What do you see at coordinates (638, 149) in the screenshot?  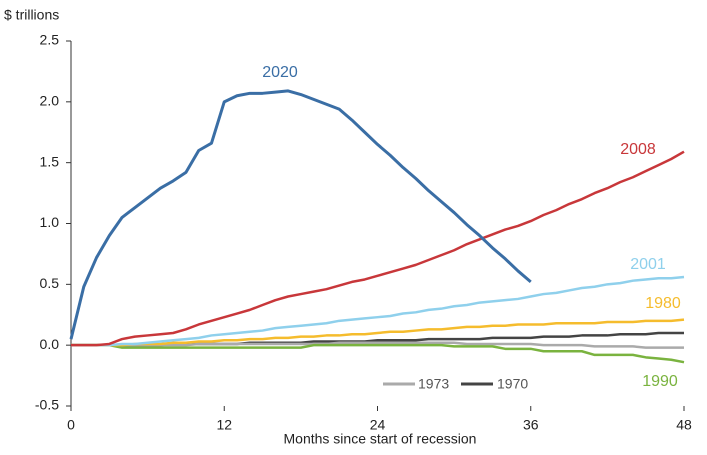 I see `series-label: 2008` at bounding box center [638, 149].